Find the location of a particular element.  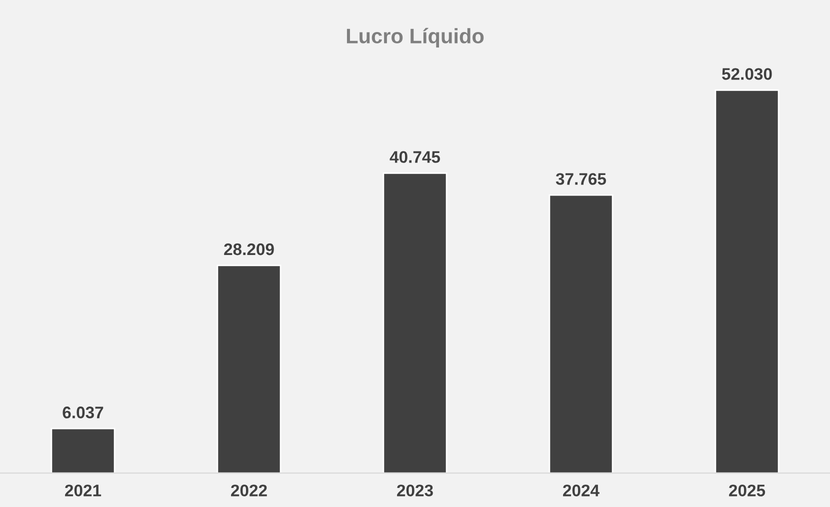

data-label: 52.030 is located at coordinates (747, 74).